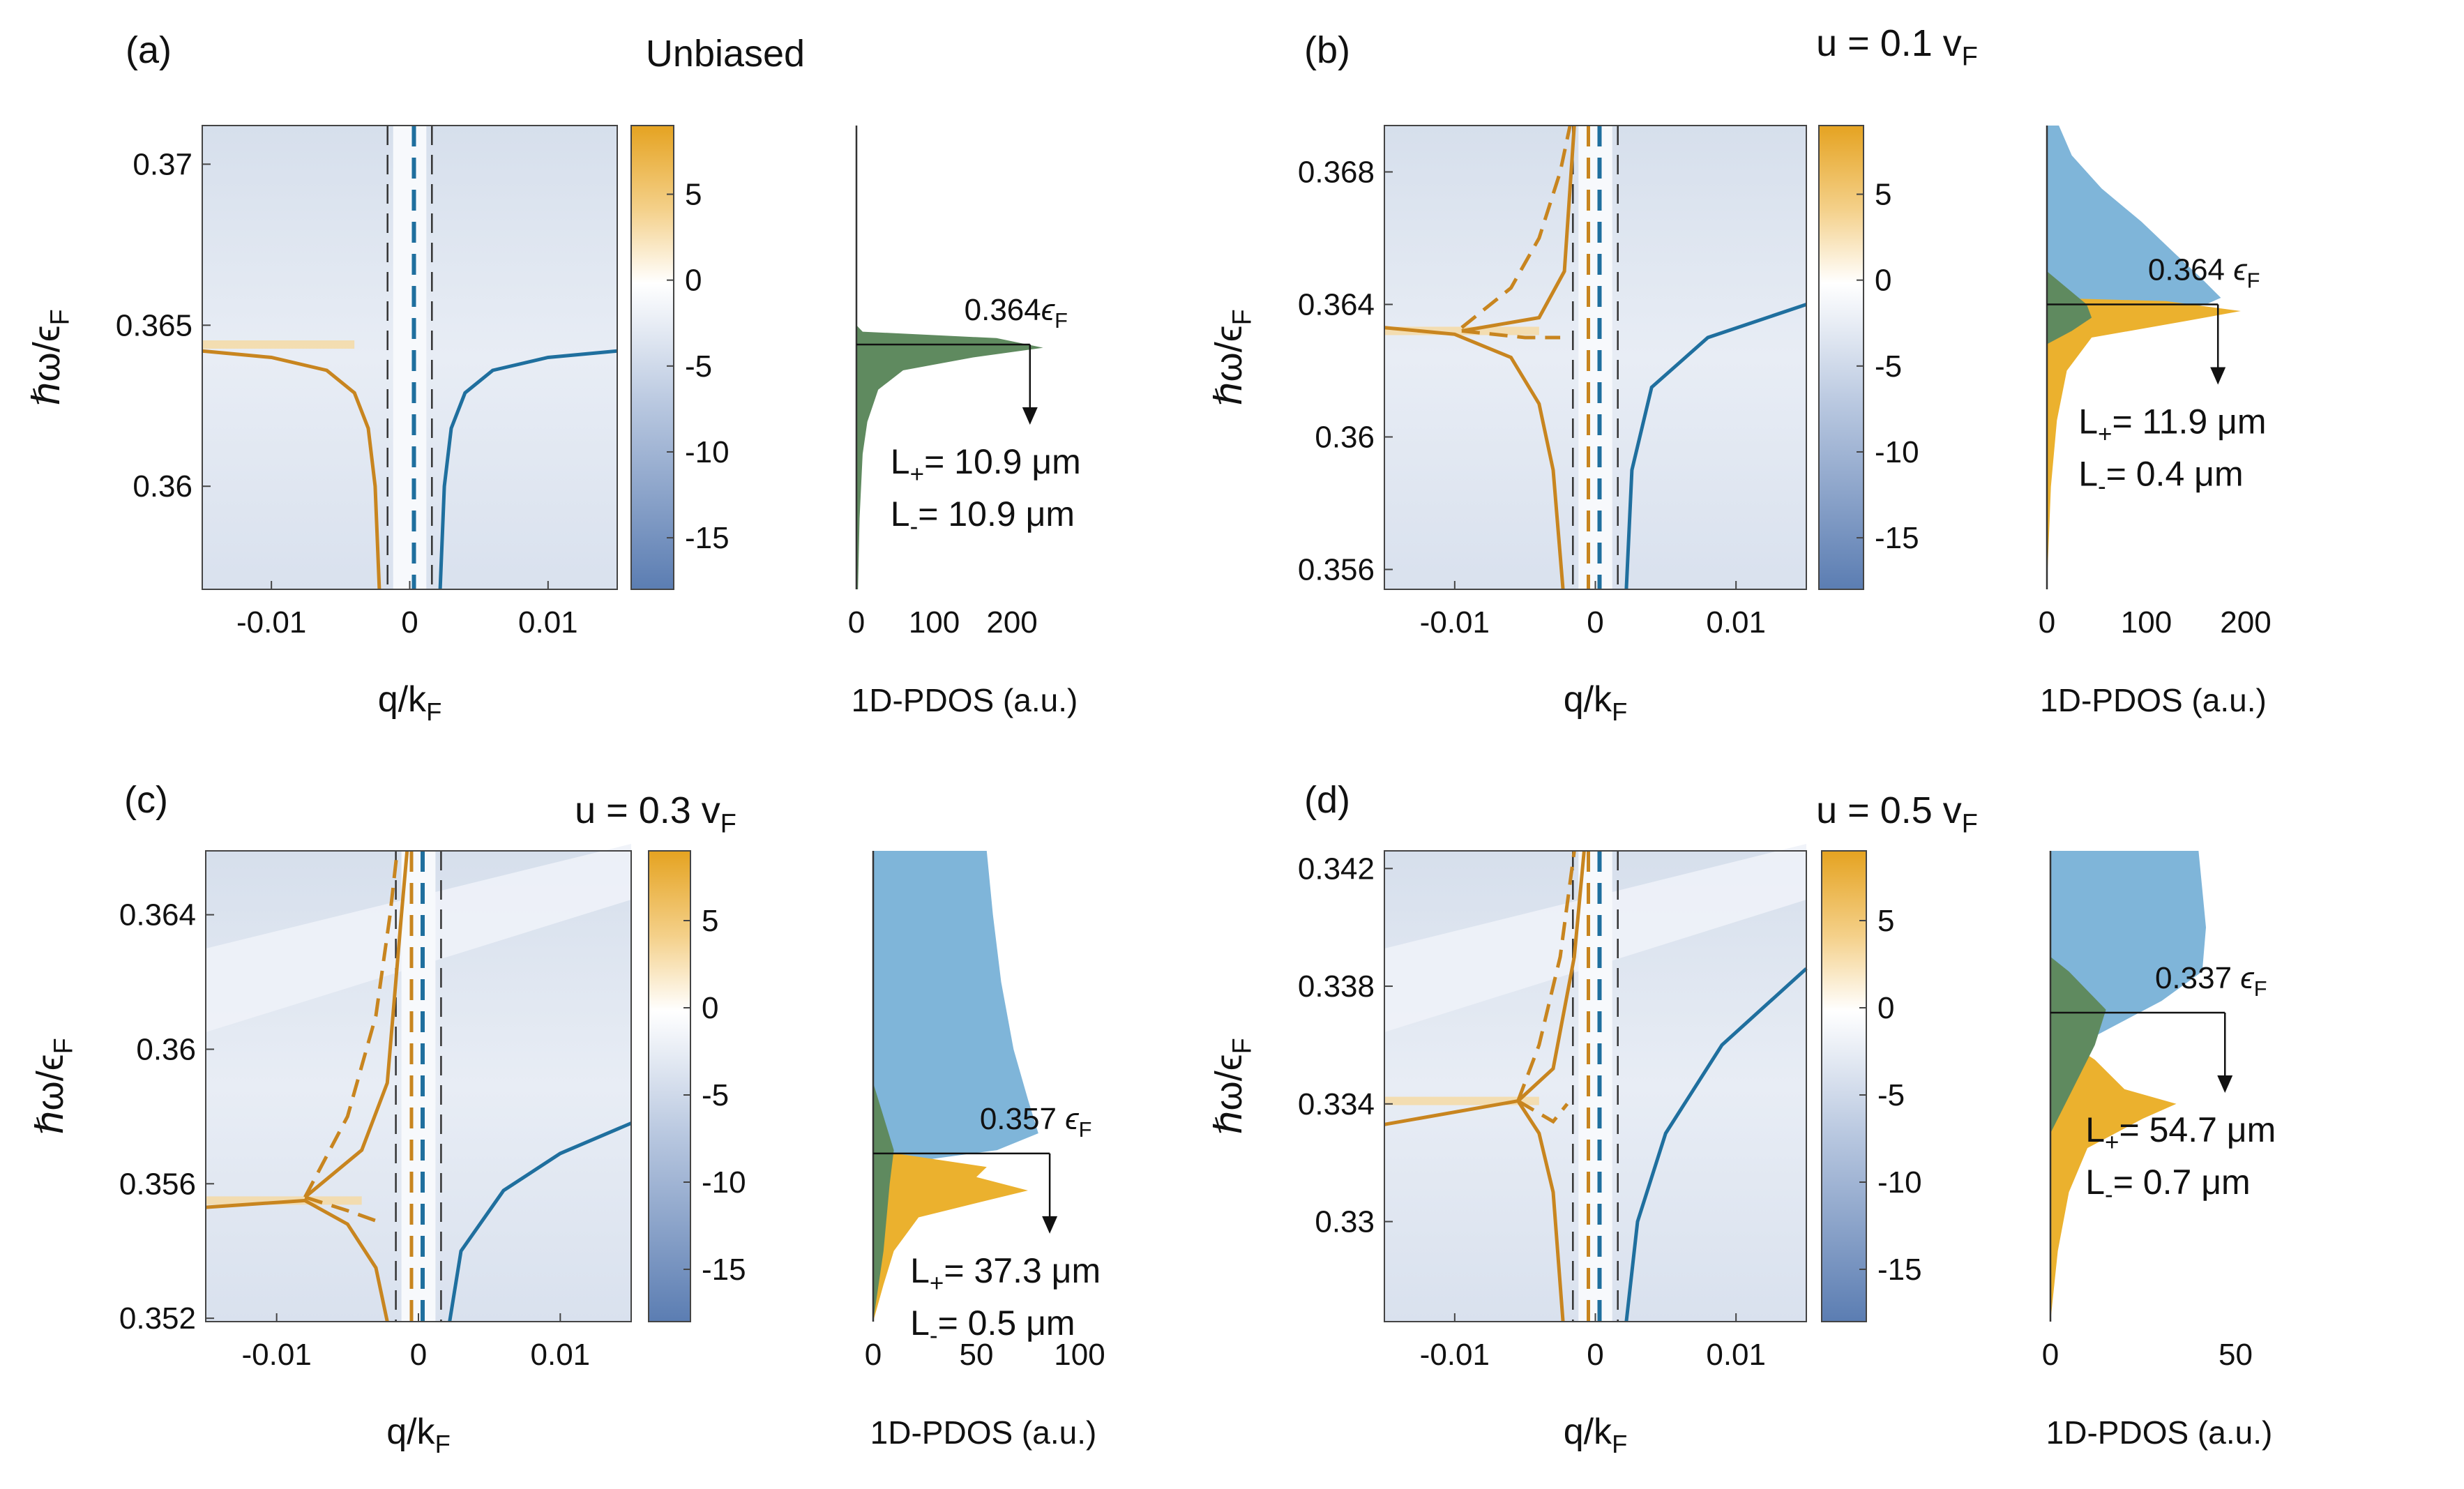  I want to click on L-plus-label: L+= 10.9 μm, so click(986, 465).